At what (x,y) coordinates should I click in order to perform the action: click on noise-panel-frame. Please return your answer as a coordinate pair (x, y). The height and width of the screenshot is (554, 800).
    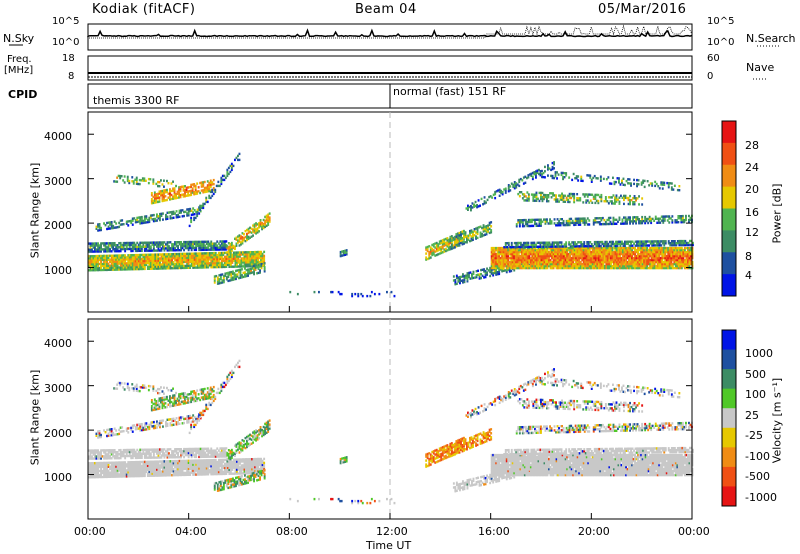
    Looking at the image, I should click on (390, 37).